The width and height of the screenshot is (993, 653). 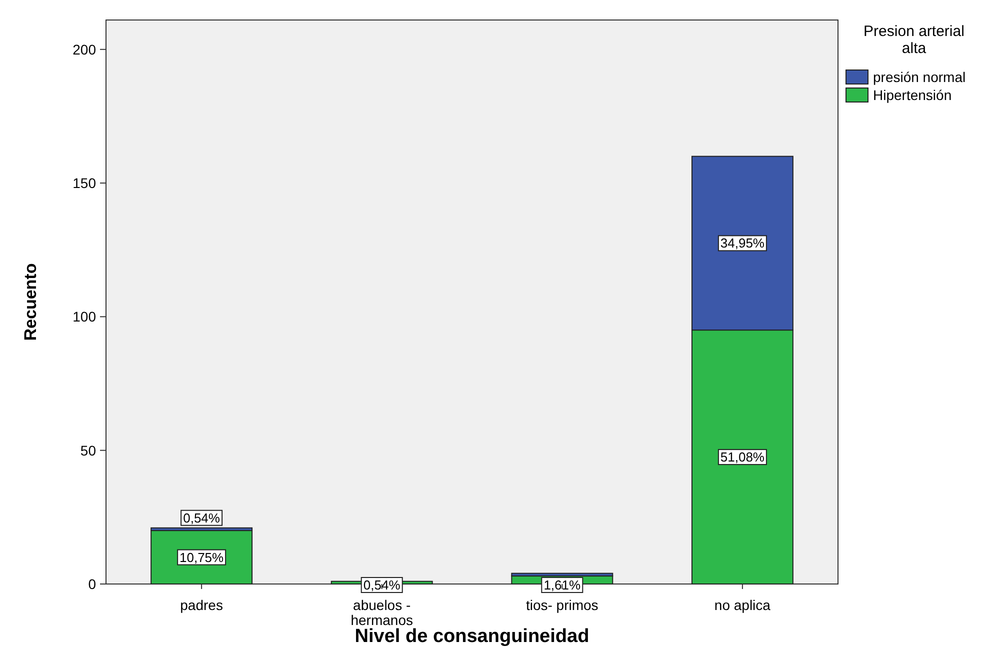 What do you see at coordinates (742, 243) in the screenshot?
I see `annotation: 34,95%` at bounding box center [742, 243].